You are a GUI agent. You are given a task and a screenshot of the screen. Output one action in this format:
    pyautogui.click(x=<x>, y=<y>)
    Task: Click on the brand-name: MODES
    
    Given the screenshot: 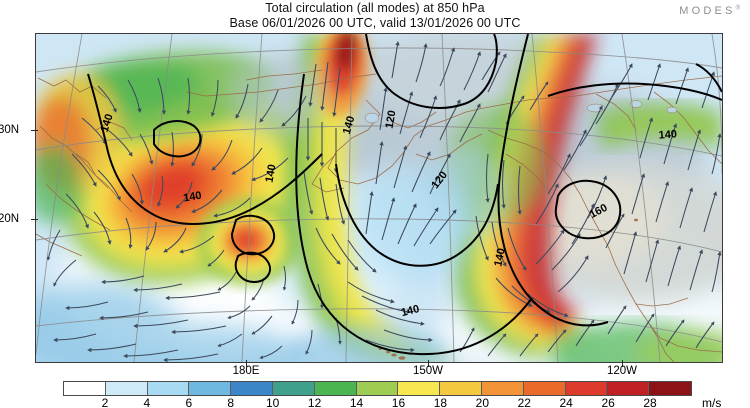 What is the action you would take?
    pyautogui.click(x=707, y=11)
    